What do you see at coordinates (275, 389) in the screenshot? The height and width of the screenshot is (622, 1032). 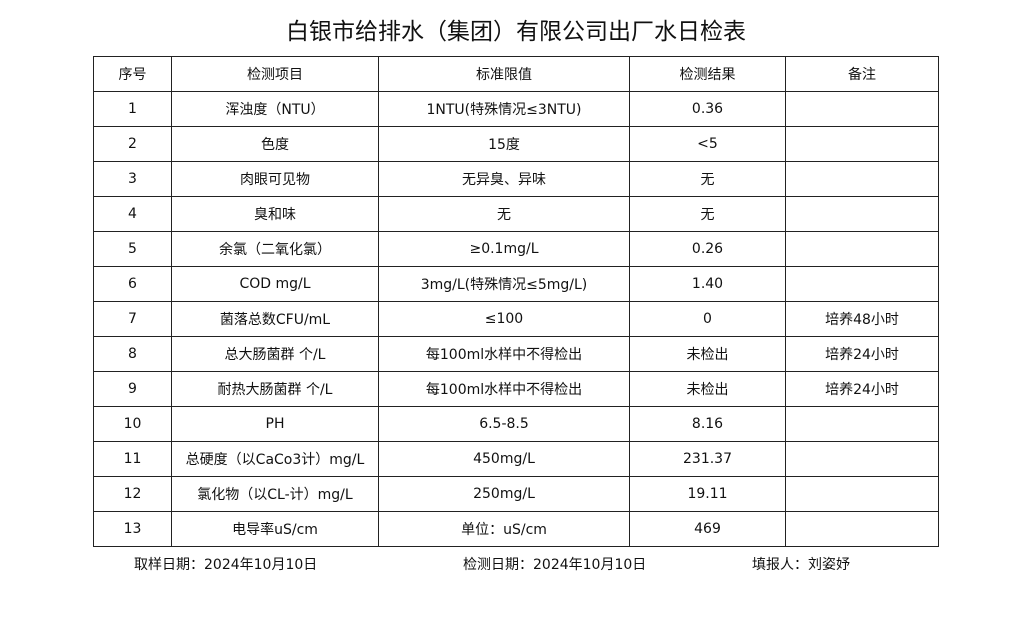 I see `cell: 耐热大肠菌群 个/L` at bounding box center [275, 389].